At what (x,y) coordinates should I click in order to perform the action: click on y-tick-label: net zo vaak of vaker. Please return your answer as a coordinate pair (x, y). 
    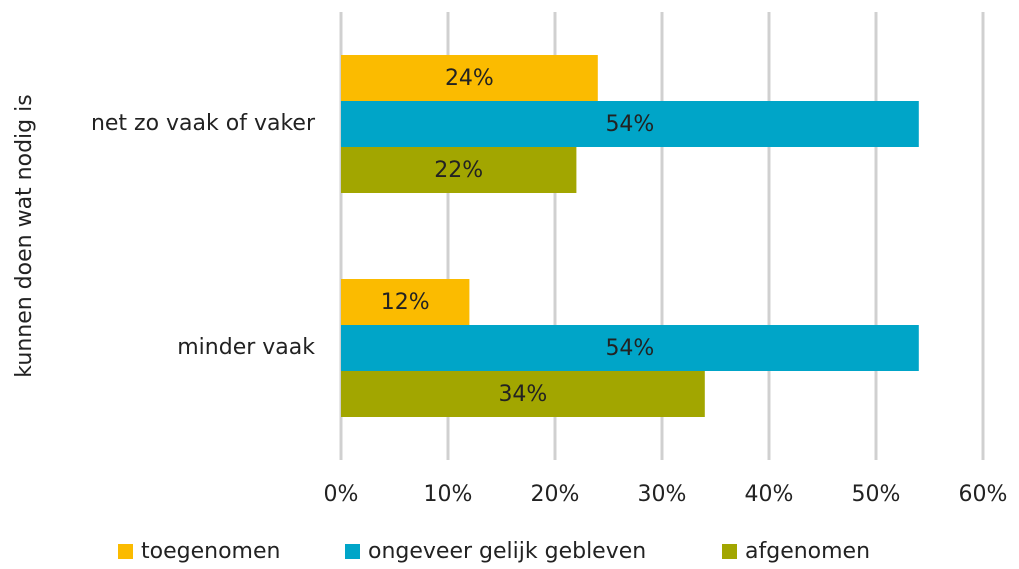
    Looking at the image, I should click on (203, 123).